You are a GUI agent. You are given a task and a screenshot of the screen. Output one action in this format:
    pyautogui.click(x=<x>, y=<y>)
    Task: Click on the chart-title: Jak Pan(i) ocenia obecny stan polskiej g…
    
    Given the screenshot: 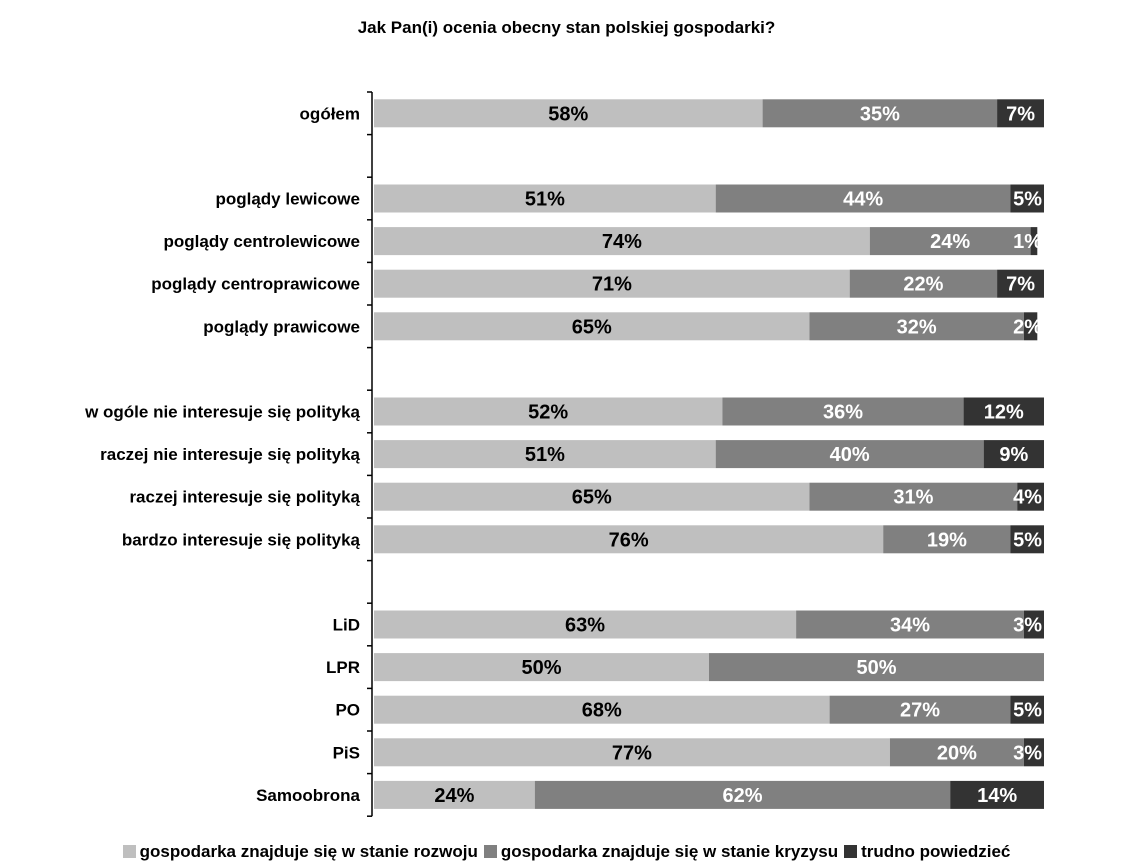 What is the action you would take?
    pyautogui.click(x=566, y=27)
    